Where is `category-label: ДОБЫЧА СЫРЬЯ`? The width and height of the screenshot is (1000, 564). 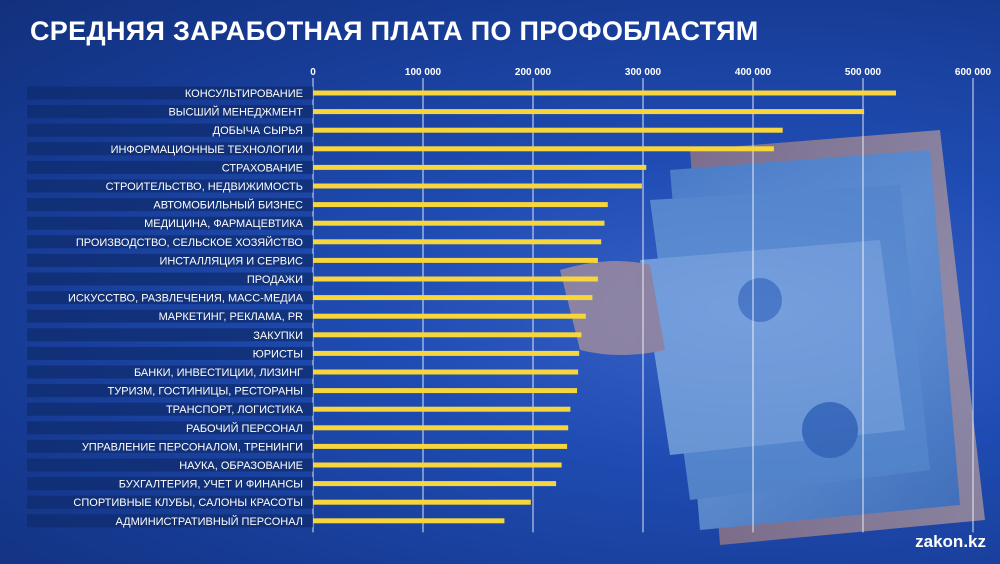 category-label: ДОБЫЧА СЫРЬЯ is located at coordinates (258, 131).